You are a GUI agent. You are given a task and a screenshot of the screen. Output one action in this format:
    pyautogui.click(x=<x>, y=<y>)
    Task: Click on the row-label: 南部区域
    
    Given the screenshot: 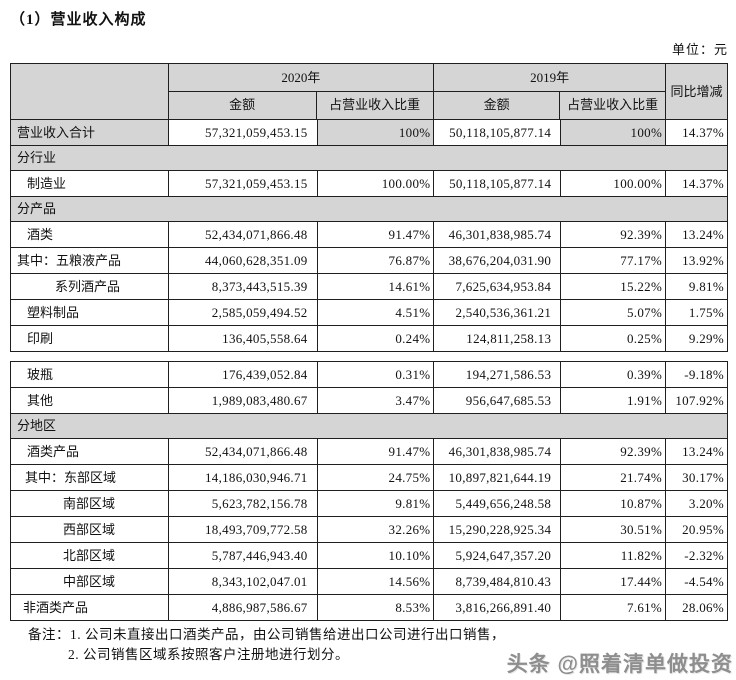 What is the action you would take?
    pyautogui.click(x=90, y=504)
    